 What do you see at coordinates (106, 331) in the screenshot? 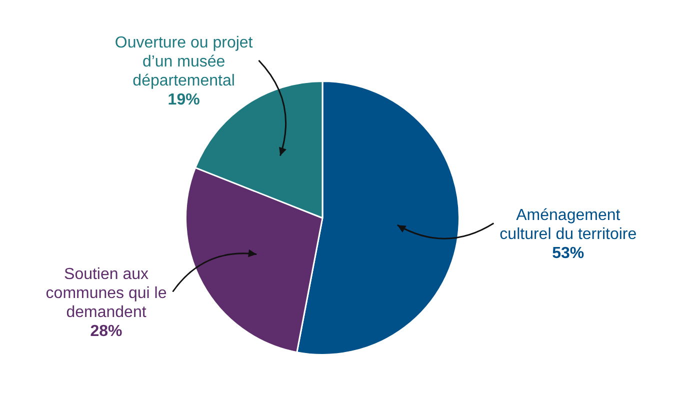
I see `data-label: 28%` at bounding box center [106, 331].